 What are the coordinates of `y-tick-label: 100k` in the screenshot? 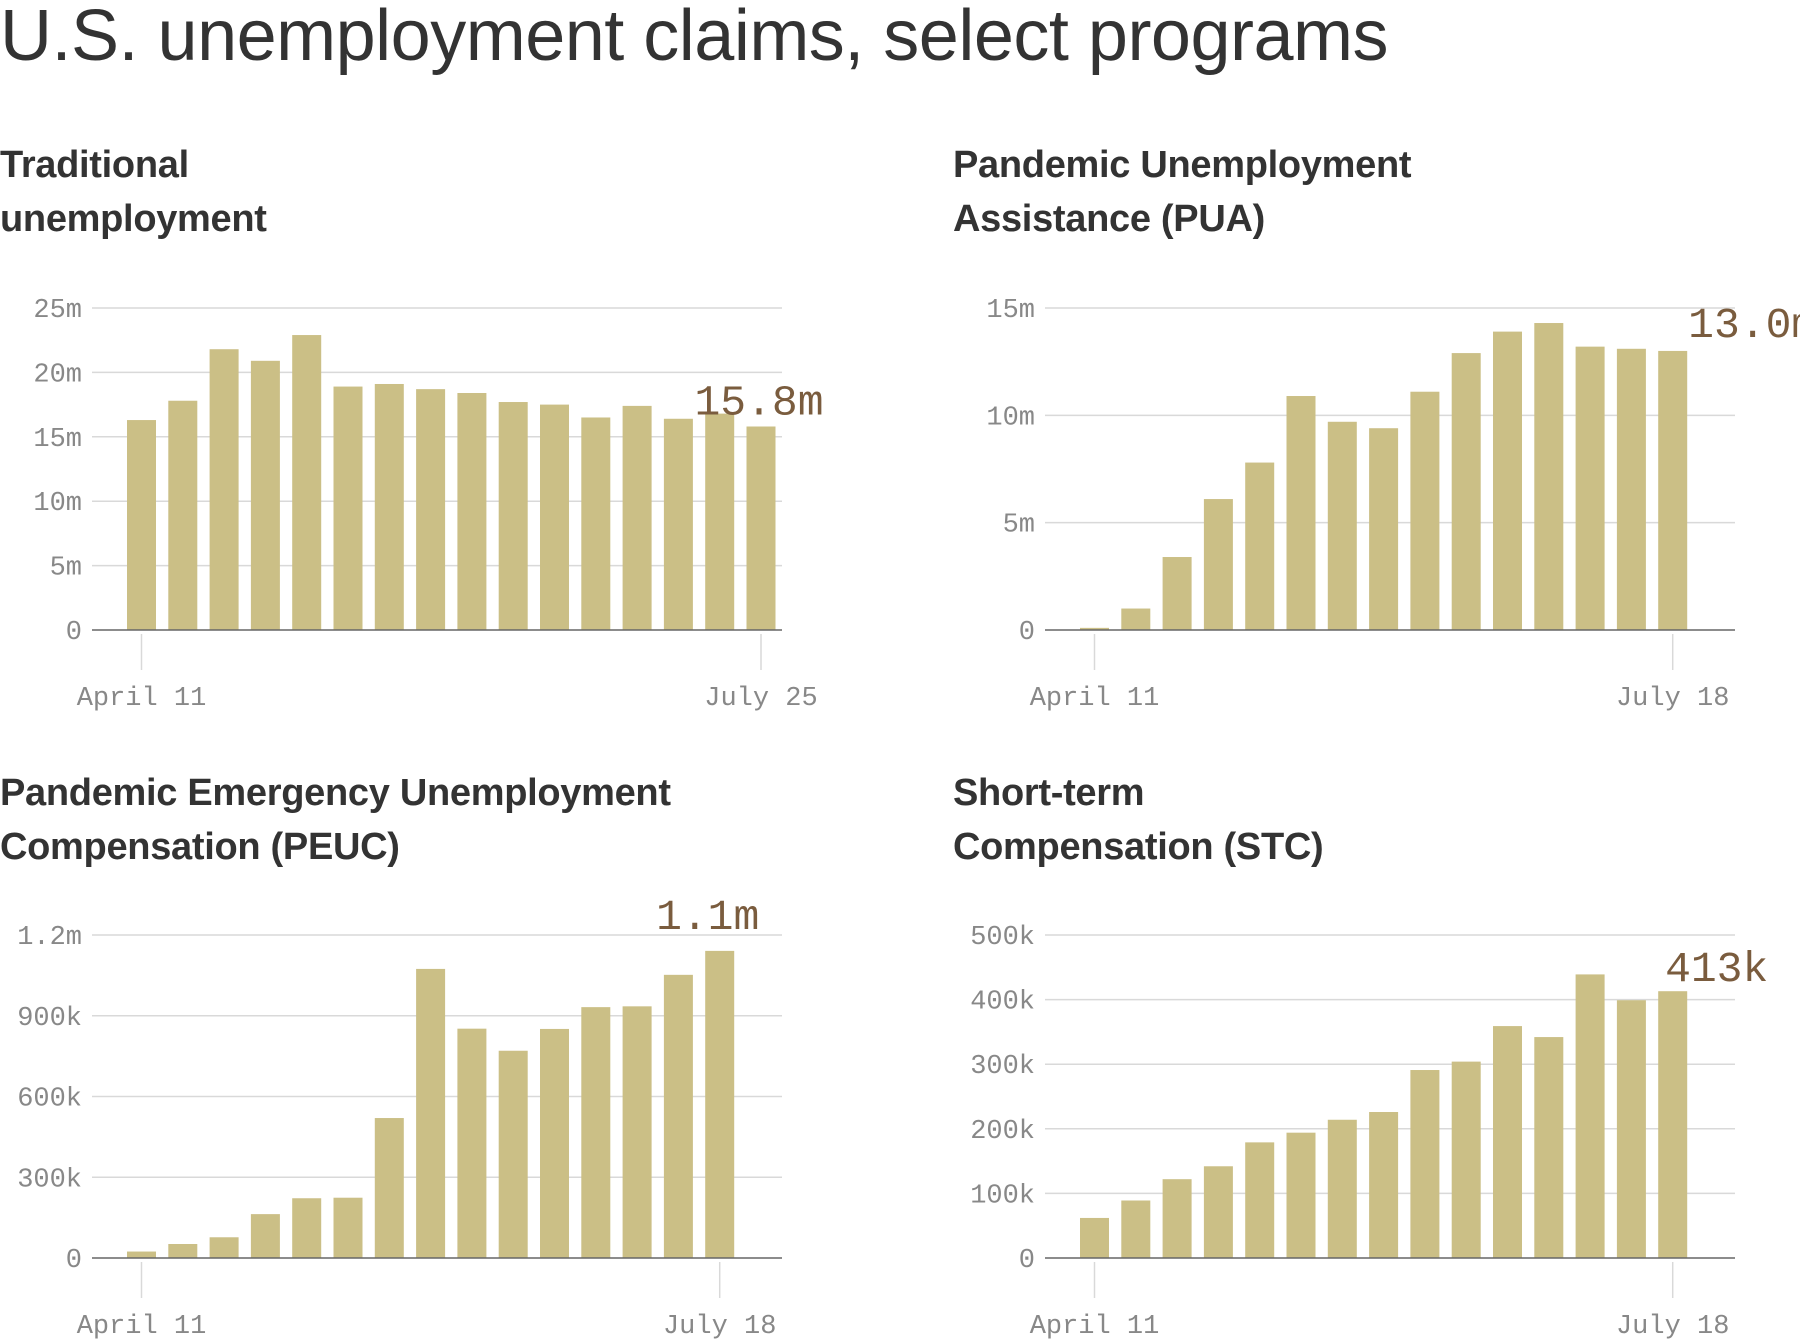 It's located at (1002, 1196).